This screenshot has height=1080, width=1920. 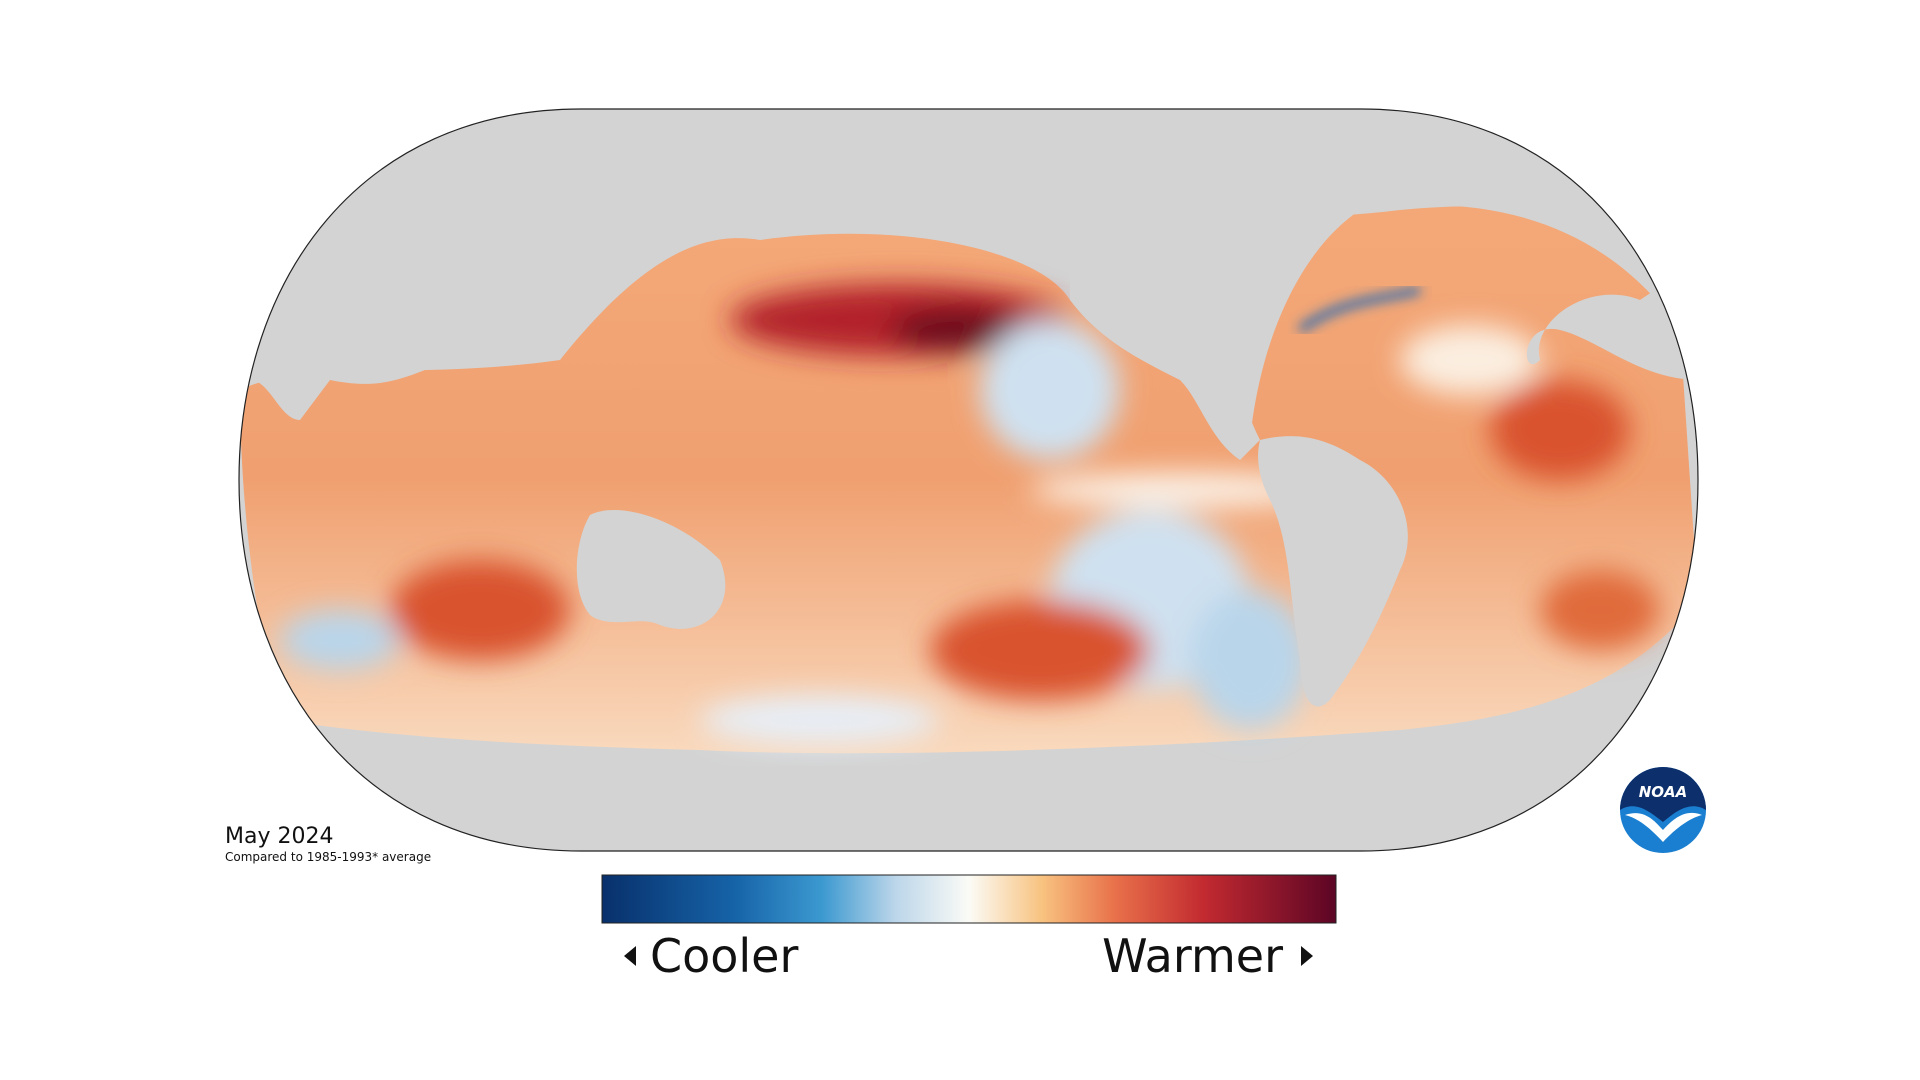 What do you see at coordinates (630, 956) in the screenshot?
I see `arrow-left` at bounding box center [630, 956].